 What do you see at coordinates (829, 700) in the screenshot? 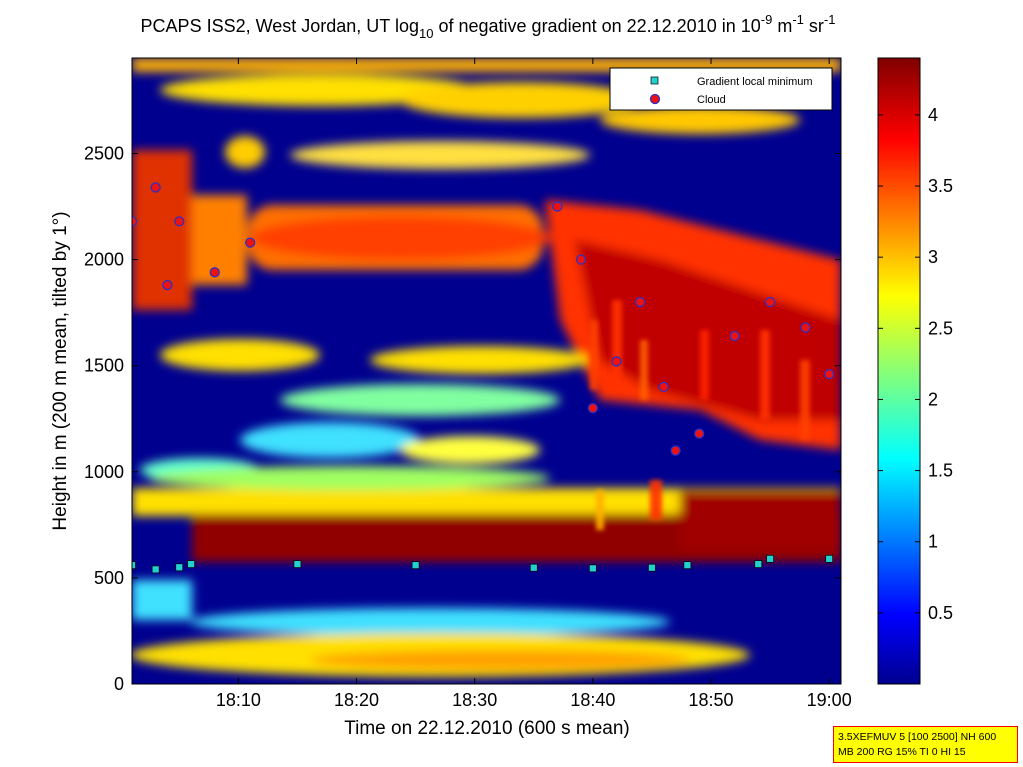
I see `x-tick-label: 19:00` at bounding box center [829, 700].